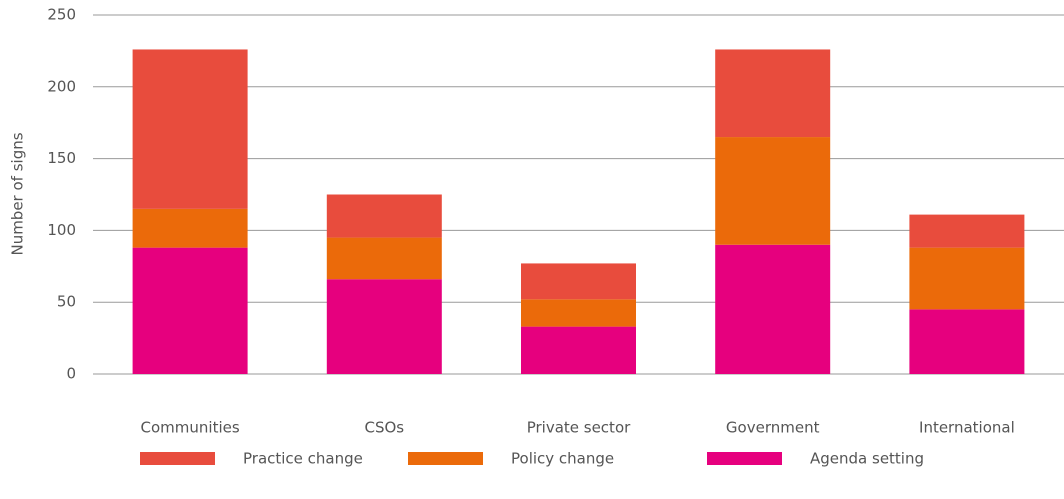  I want to click on y-tick-label: 0, so click(71, 374).